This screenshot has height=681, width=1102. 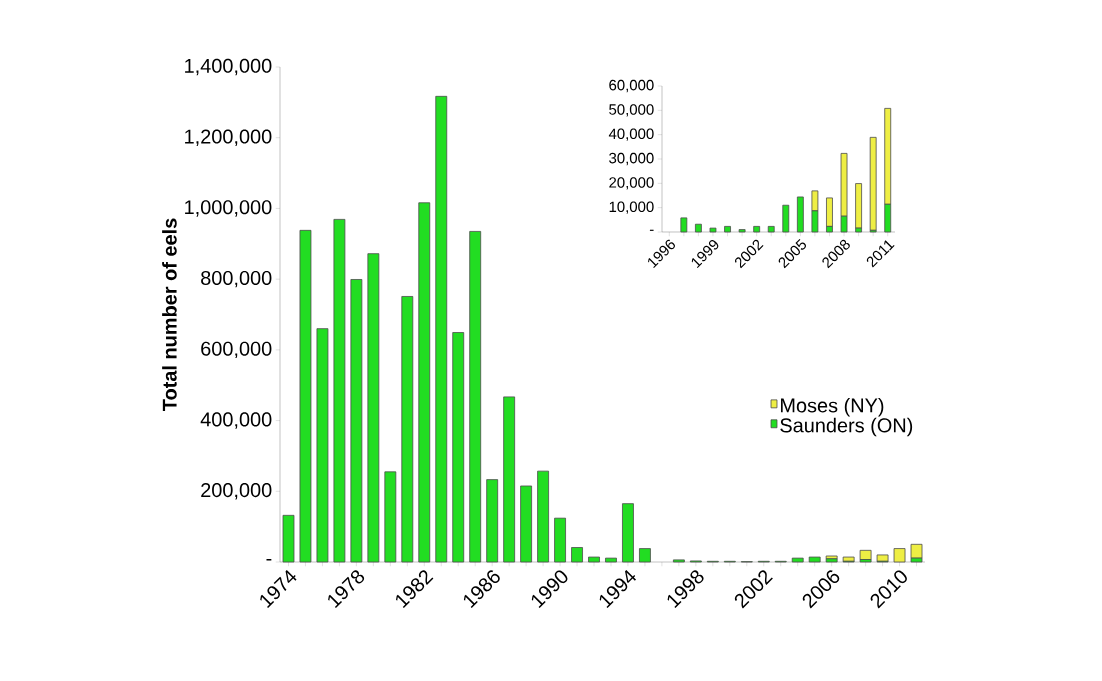 What do you see at coordinates (236, 279) in the screenshot?
I see `y-tick-label: 800,000` at bounding box center [236, 279].